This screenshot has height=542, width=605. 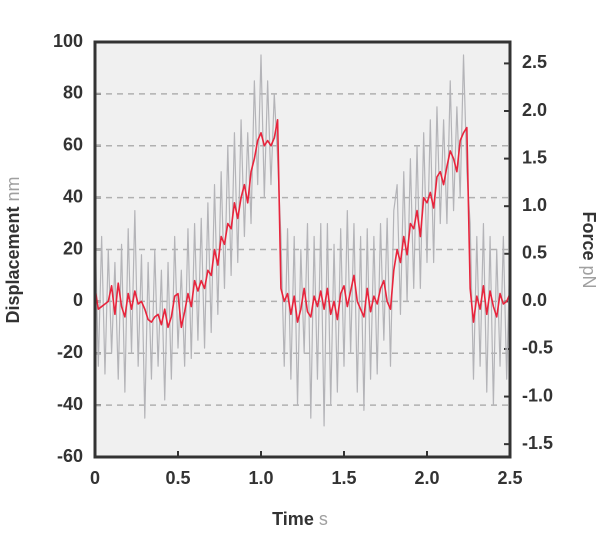 I want to click on y-tick-label: 0, so click(x=78, y=300).